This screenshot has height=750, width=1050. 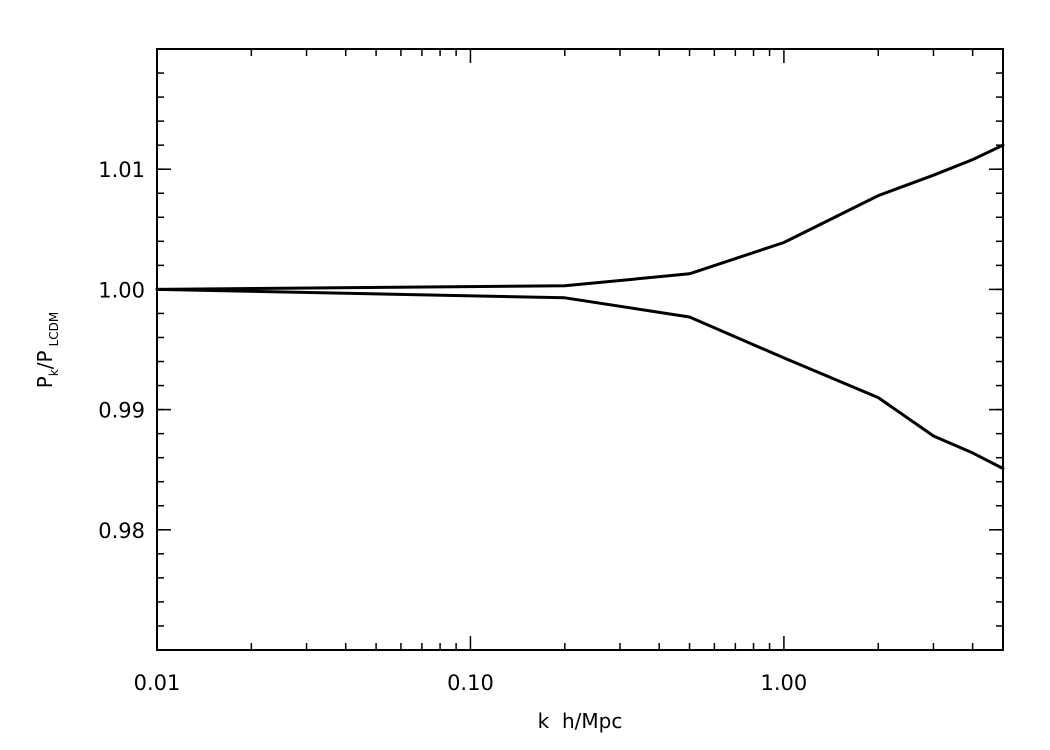 What do you see at coordinates (45, 382) in the screenshot?
I see `y-axis-title-main: P` at bounding box center [45, 382].